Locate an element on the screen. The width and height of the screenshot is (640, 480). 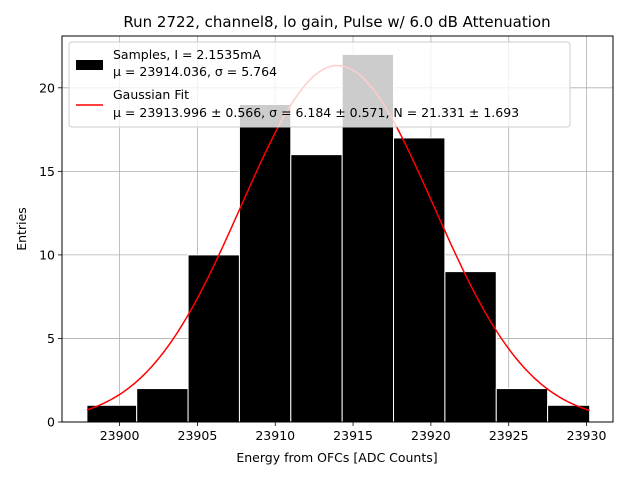
y-tick-label: 0 is located at coordinates (51, 422).